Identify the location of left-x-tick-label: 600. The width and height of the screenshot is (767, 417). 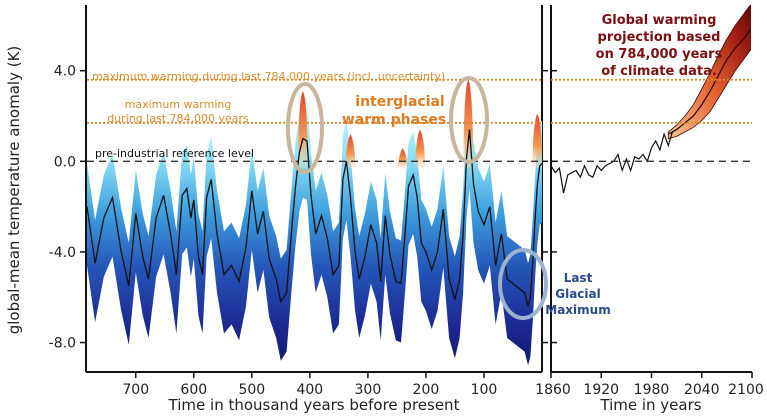
(193, 390).